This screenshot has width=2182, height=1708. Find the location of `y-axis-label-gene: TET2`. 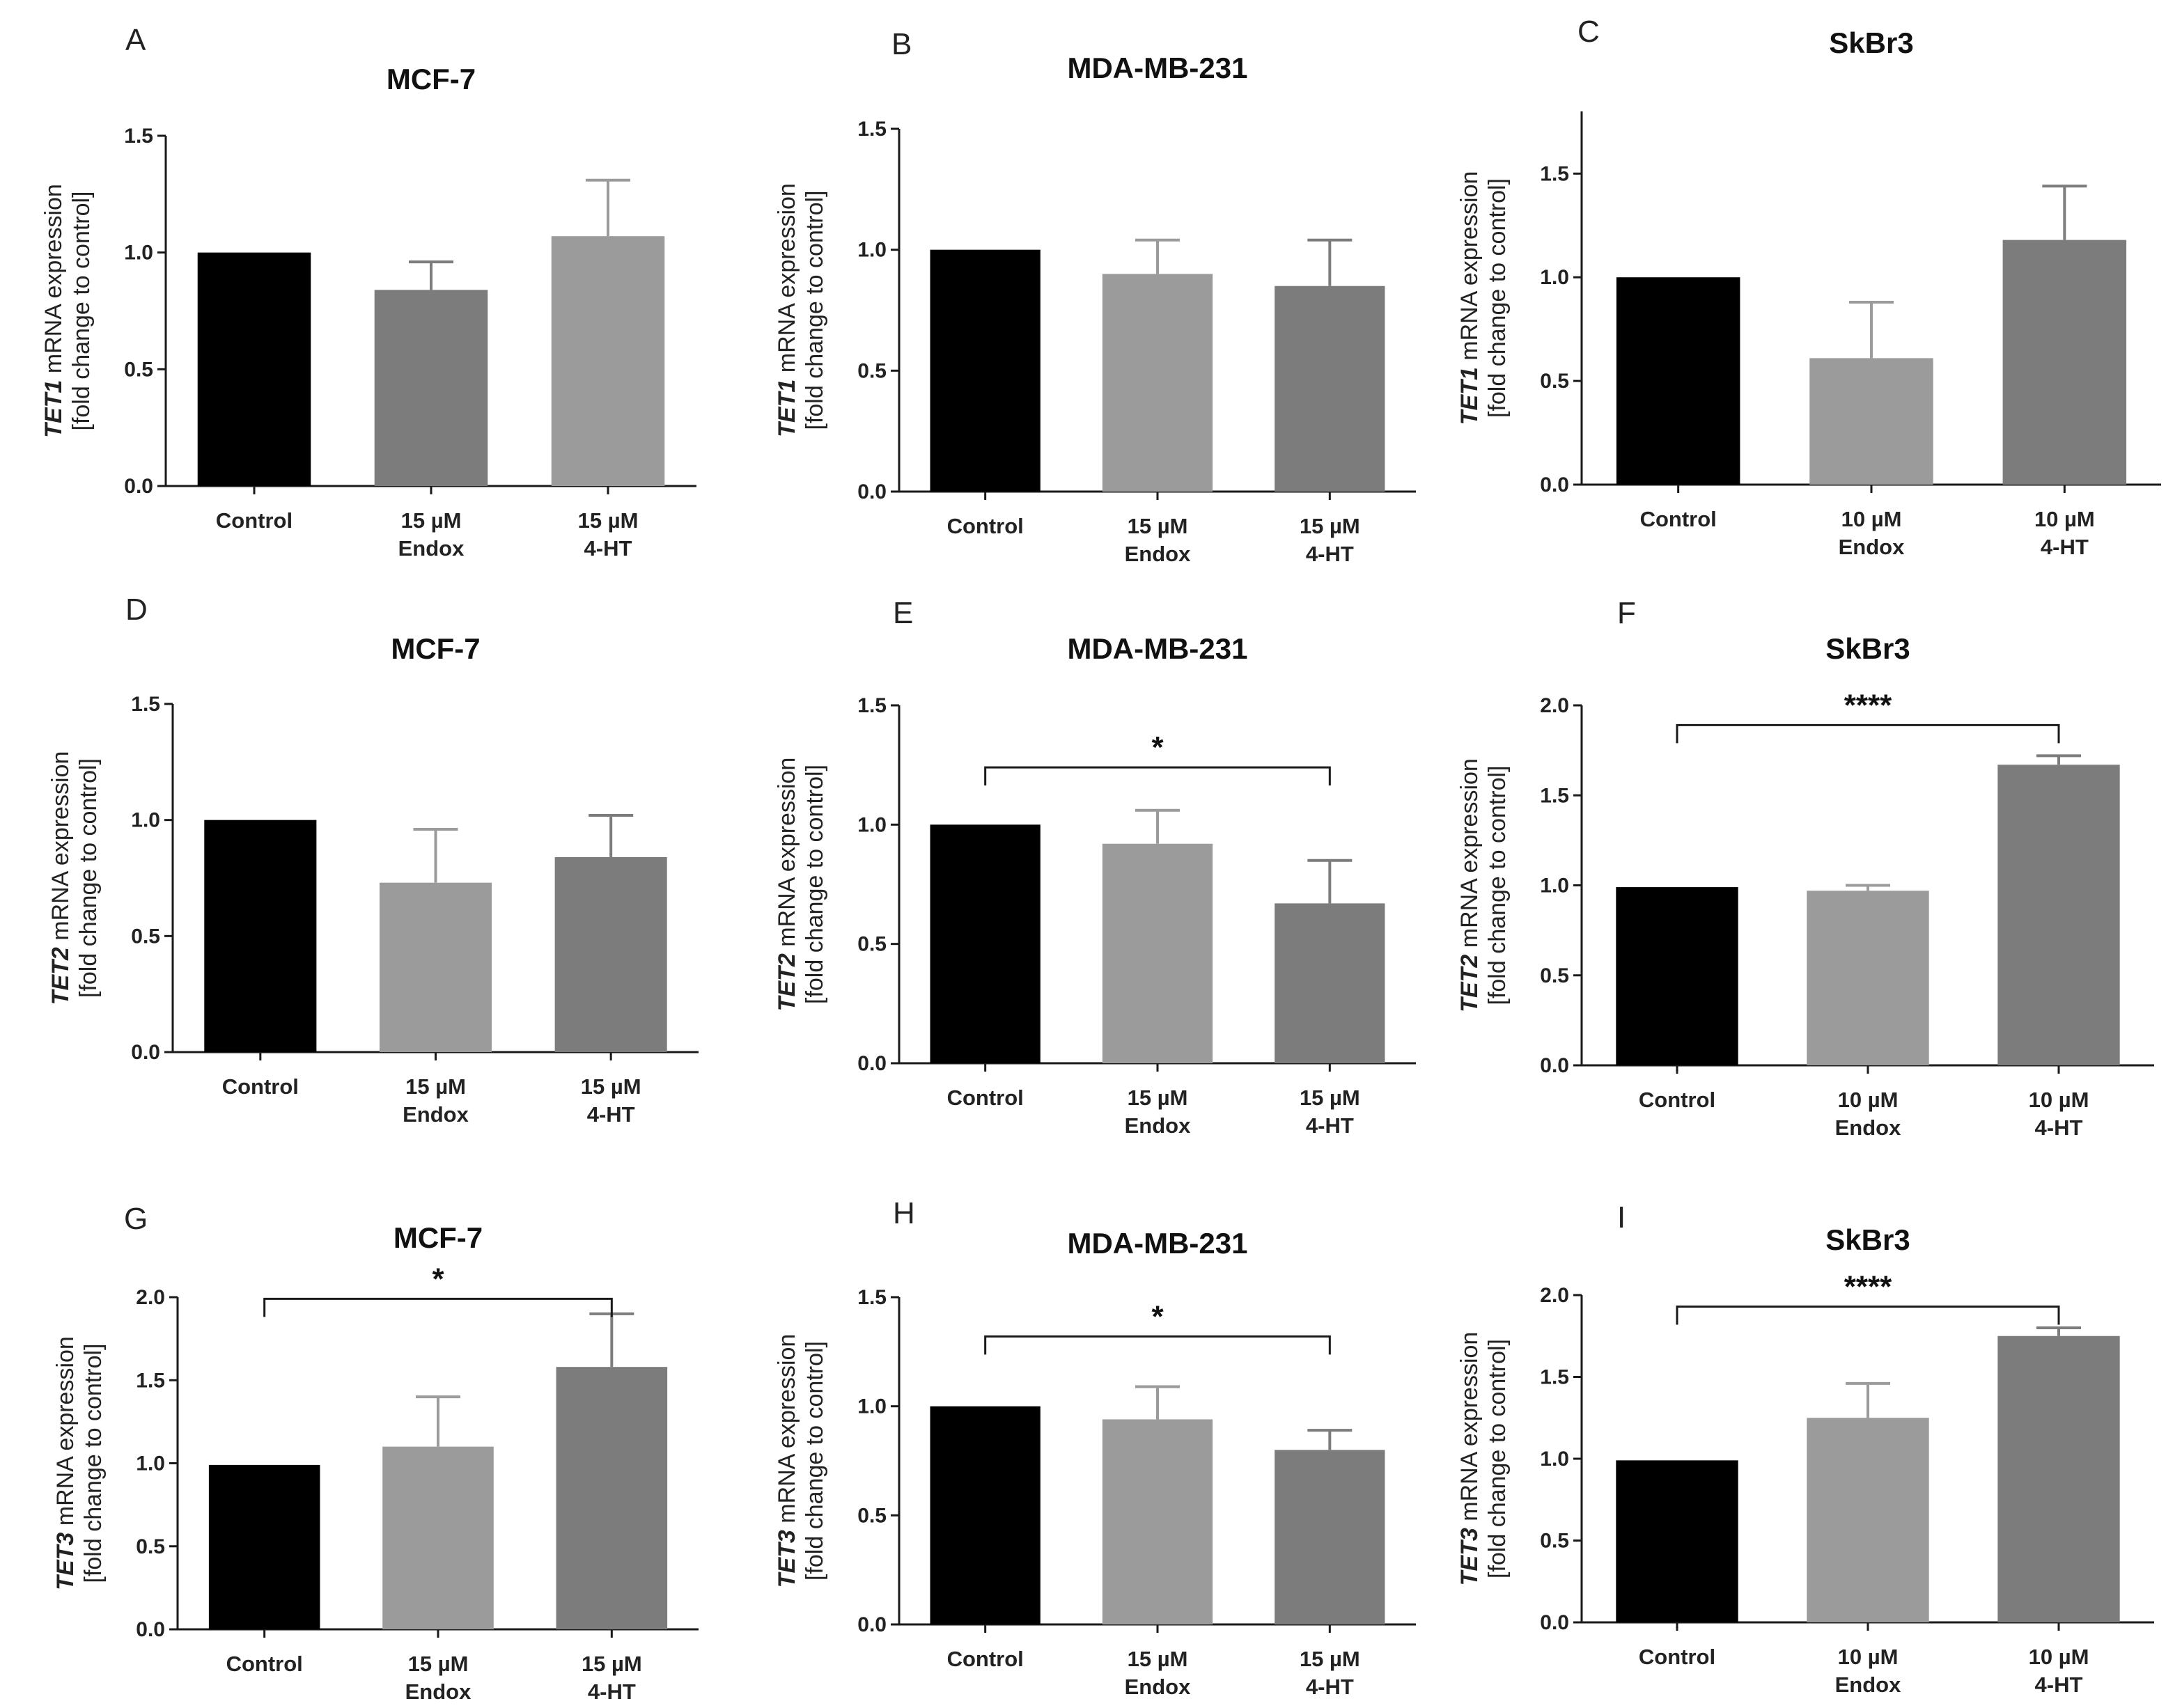

y-axis-label-gene: TET2 is located at coordinates (1469, 983).